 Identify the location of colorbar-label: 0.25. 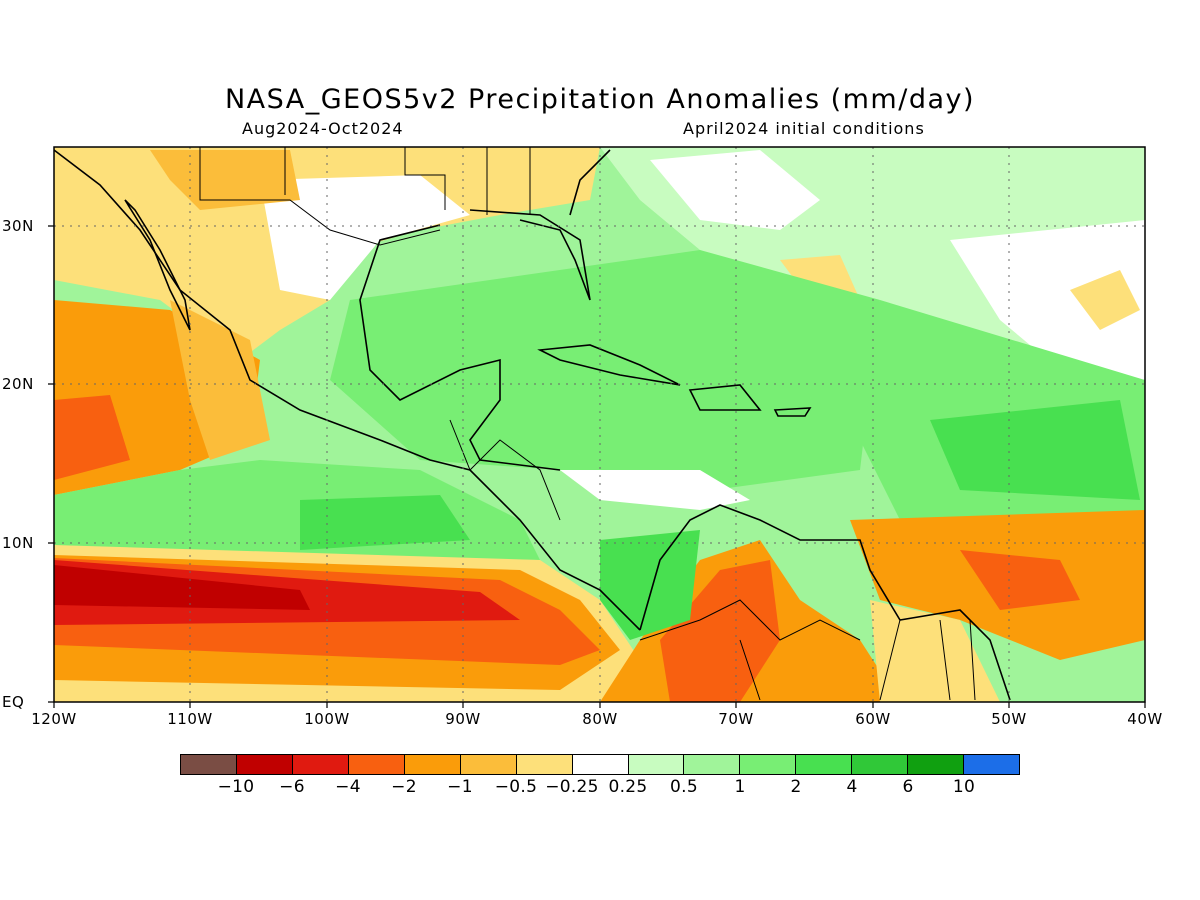
(628, 787).